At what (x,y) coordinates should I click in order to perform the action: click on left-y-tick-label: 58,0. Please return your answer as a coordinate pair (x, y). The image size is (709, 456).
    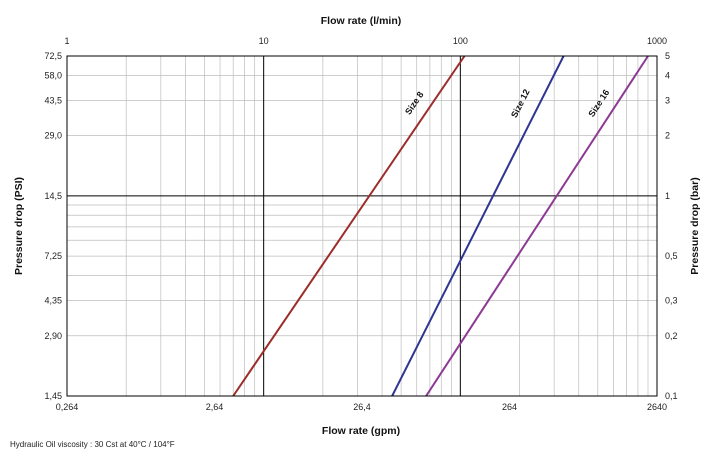
    Looking at the image, I should click on (53, 75).